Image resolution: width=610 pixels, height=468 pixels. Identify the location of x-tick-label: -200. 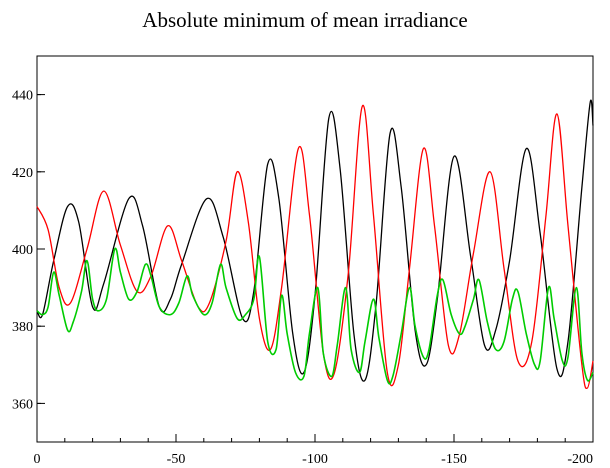
(580, 459).